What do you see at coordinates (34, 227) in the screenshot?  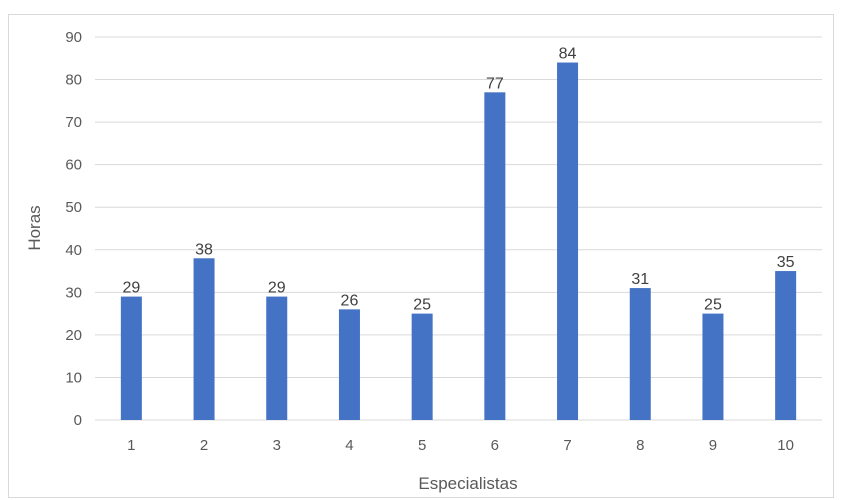 I see `y-axis-title: Horas` at bounding box center [34, 227].